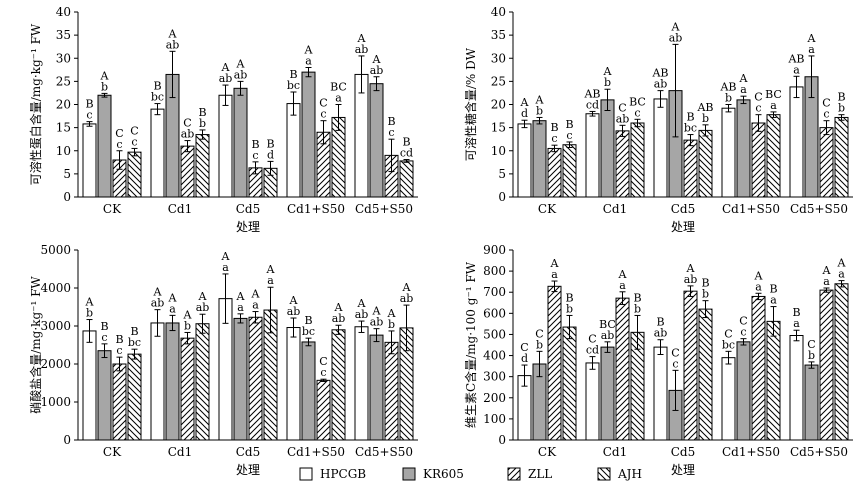  I want to click on bar-zll-cd5, so click(690, 168).